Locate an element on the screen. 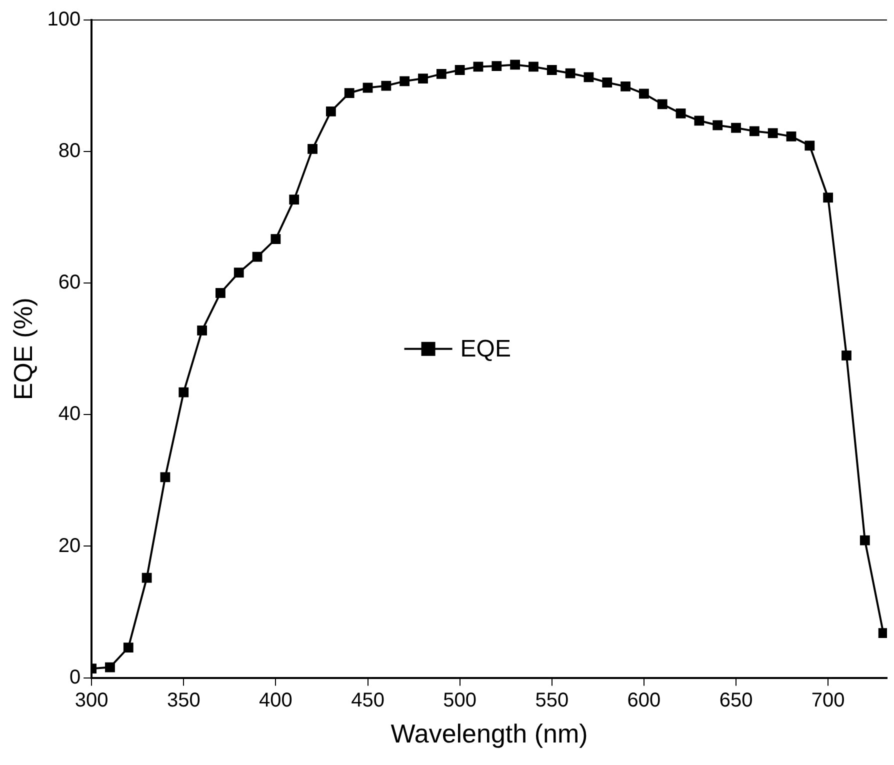 This screenshot has width=894, height=765. x-tick-label: 500 is located at coordinates (460, 700).